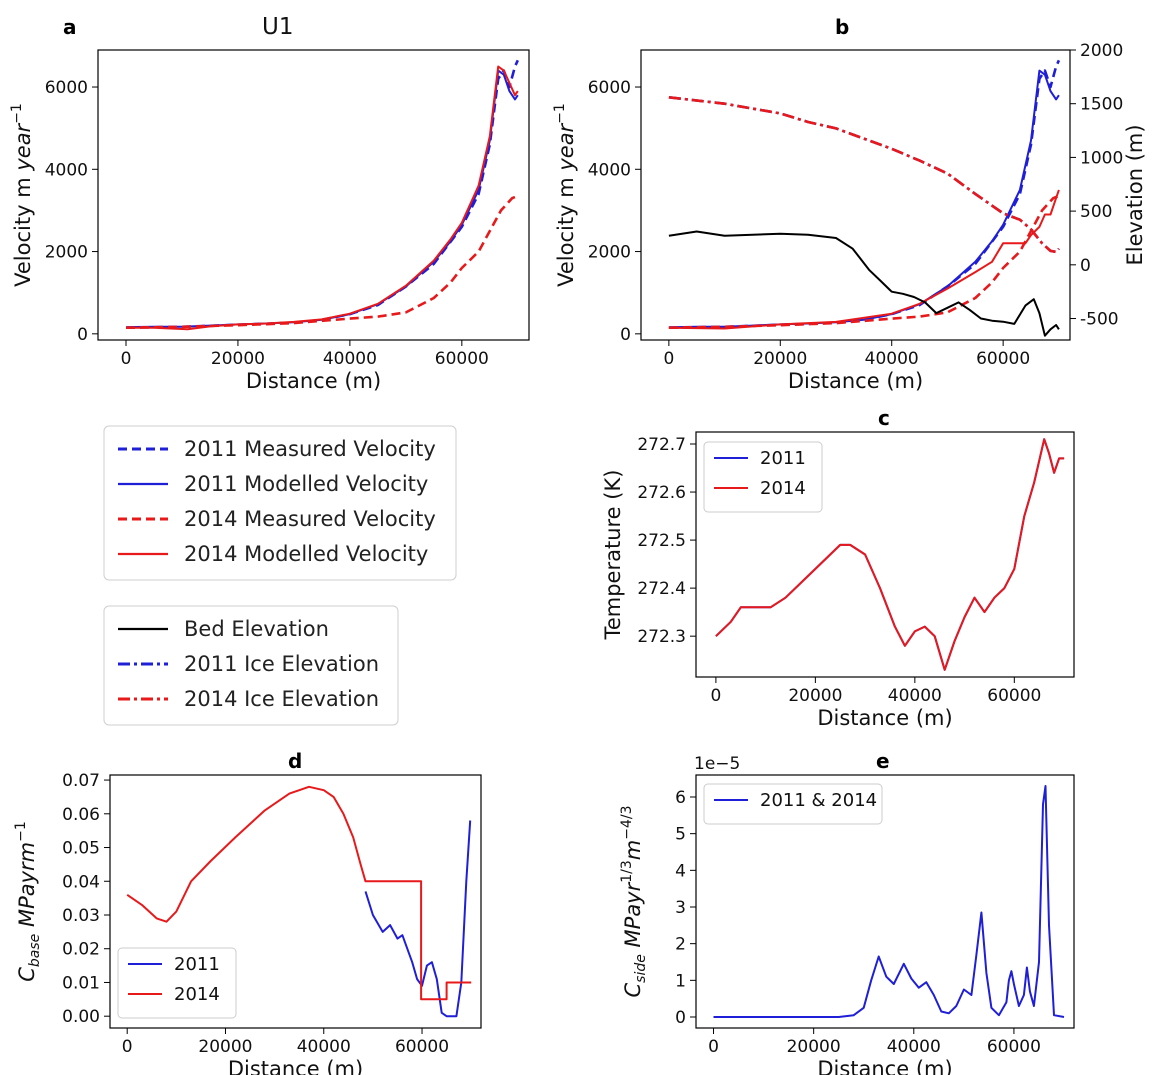 The height and width of the screenshot is (1075, 1159). Describe the element at coordinates (225, 1047) in the screenshot. I see `x-tick-label-d: 20000` at that location.